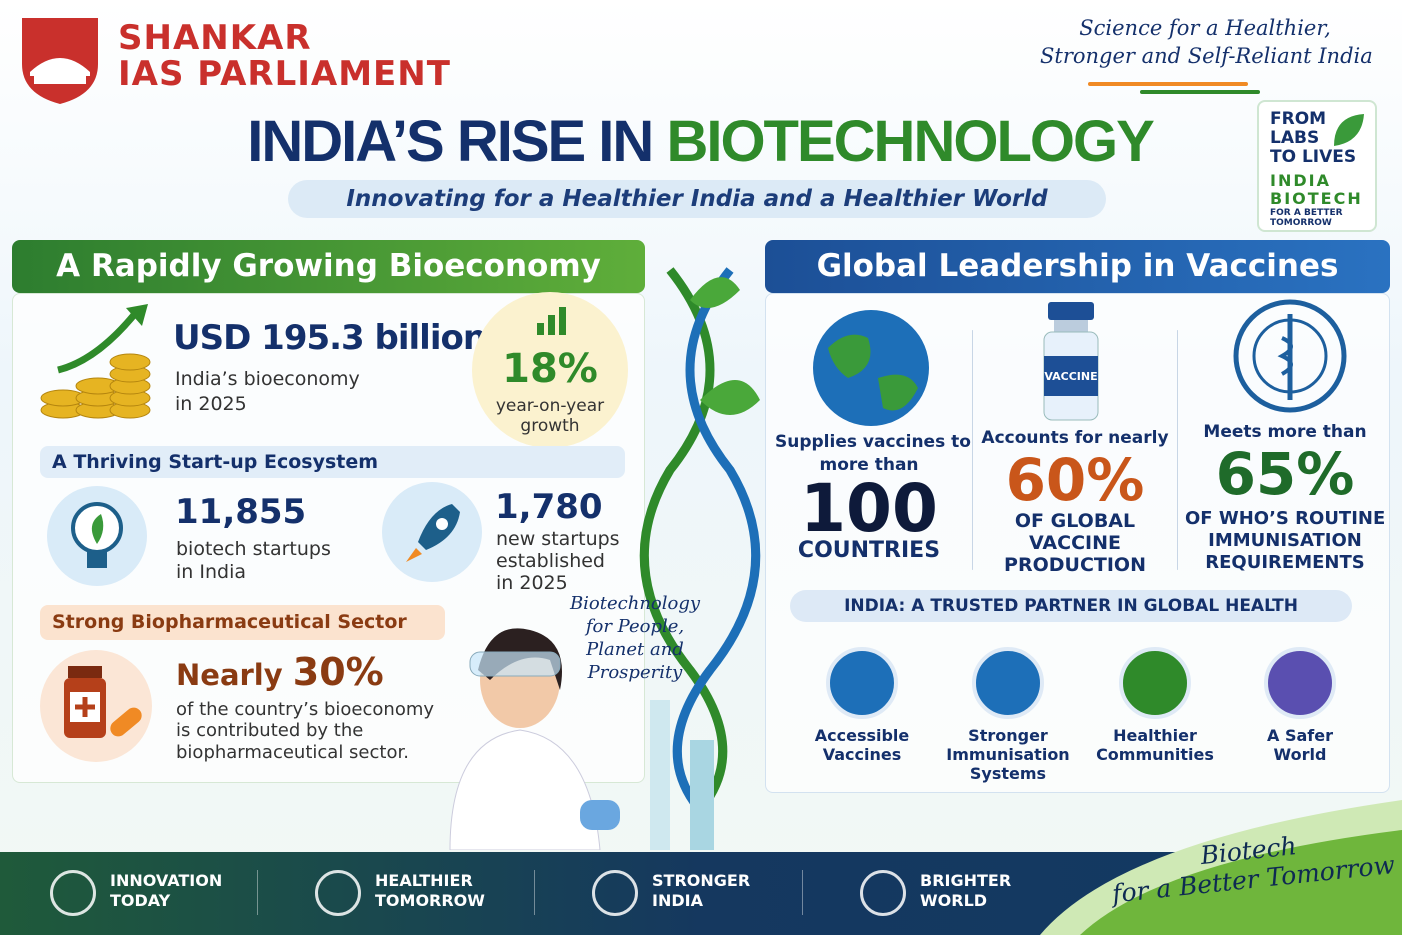 Image resolution: width=1402 pixels, height=935 pixels. What do you see at coordinates (1300, 180) in the screenshot?
I see `badge-line: INDIA` at bounding box center [1300, 180].